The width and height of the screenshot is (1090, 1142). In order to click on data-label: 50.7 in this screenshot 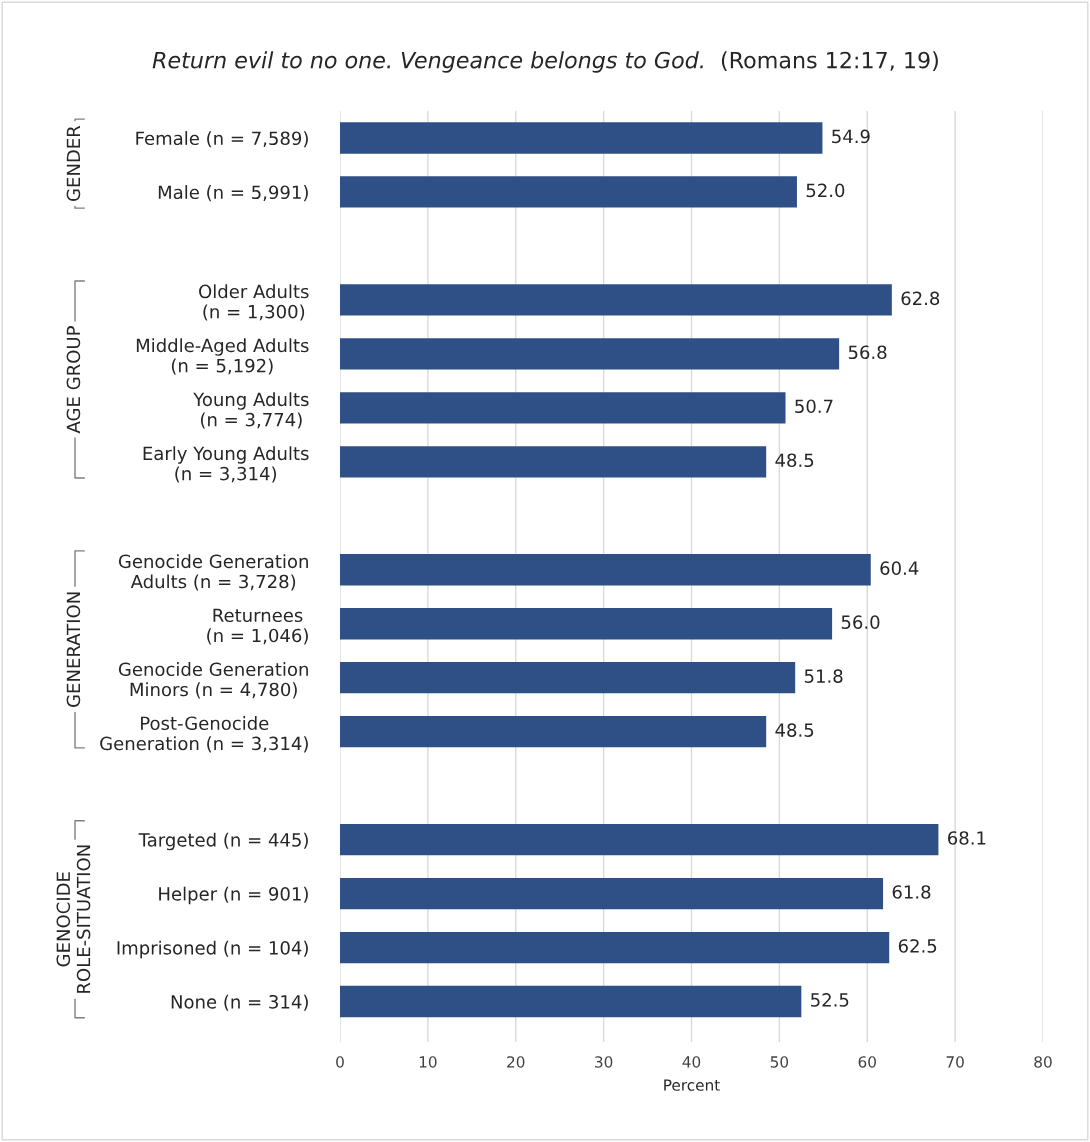, I will do `click(814, 406)`.